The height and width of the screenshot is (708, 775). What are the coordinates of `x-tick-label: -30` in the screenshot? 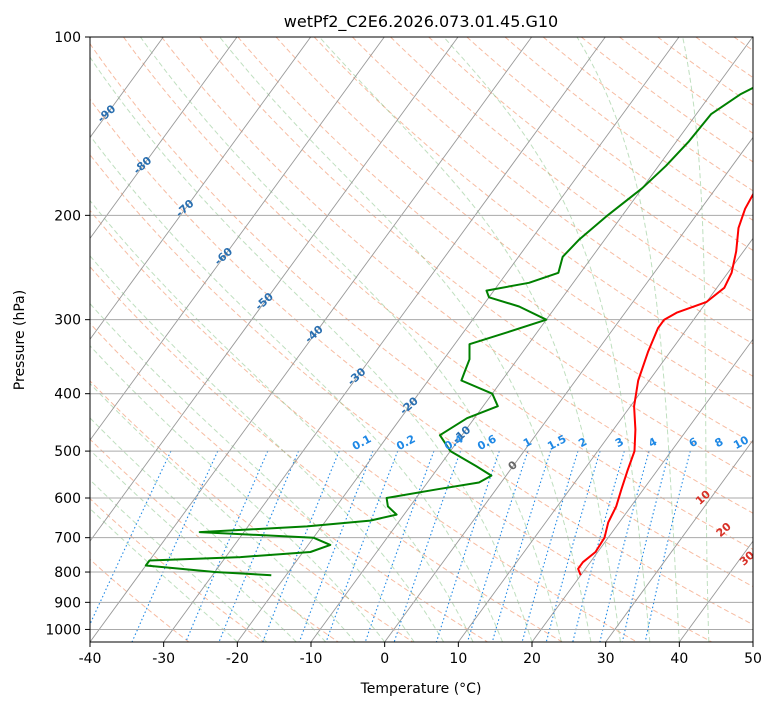 It's located at (163, 659).